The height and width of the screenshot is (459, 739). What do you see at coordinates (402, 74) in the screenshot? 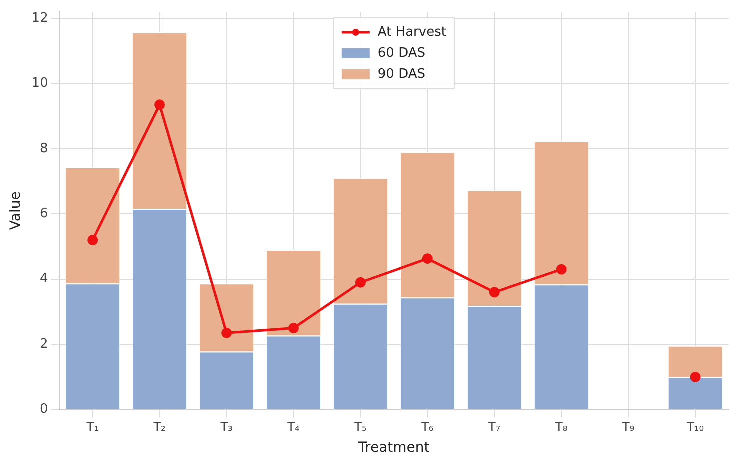
I see `legend-label: 90 DAS` at bounding box center [402, 74].